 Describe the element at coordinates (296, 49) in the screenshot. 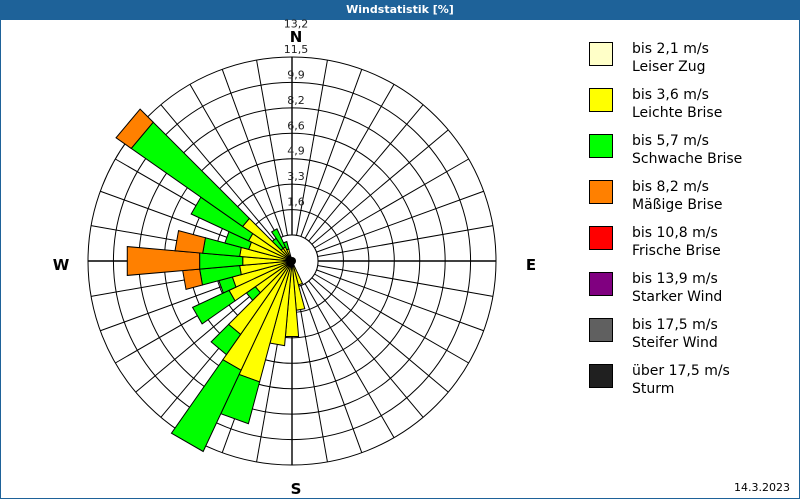

I see `radial-tick-label: 11,5` at that location.